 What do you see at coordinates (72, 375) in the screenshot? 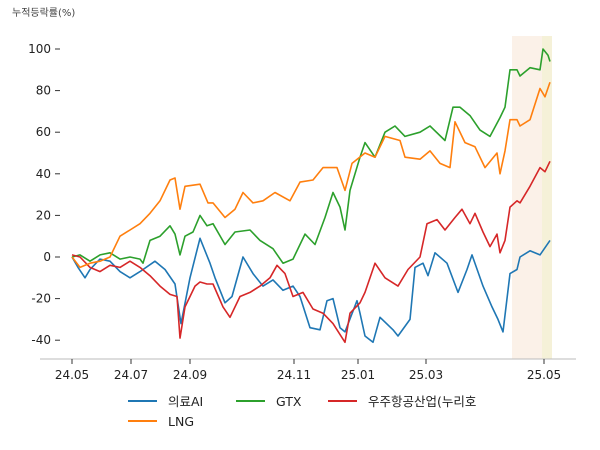
I see `x-tick-label: 24.05` at bounding box center [72, 375].